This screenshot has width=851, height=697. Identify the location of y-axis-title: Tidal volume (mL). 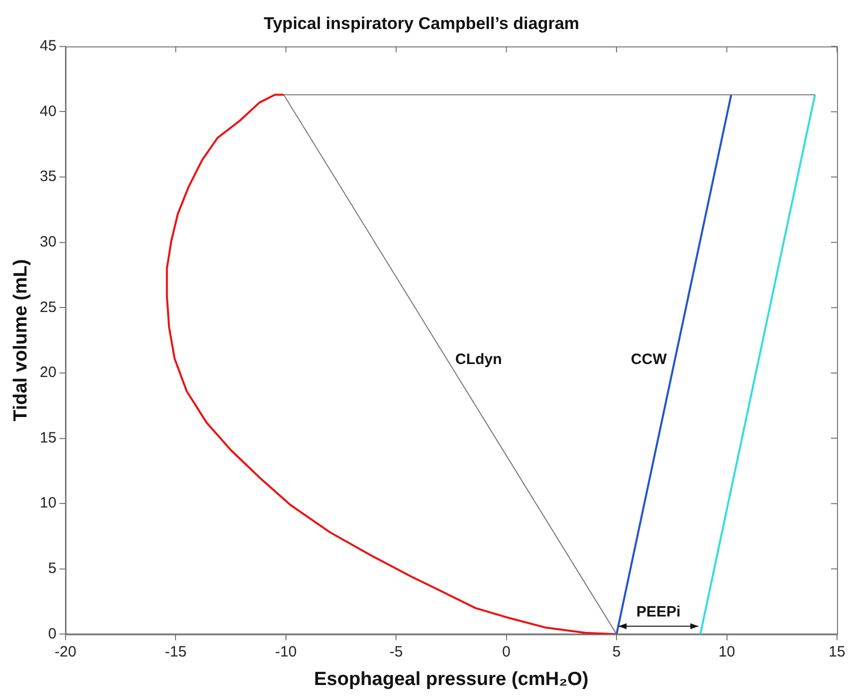
(21, 340).